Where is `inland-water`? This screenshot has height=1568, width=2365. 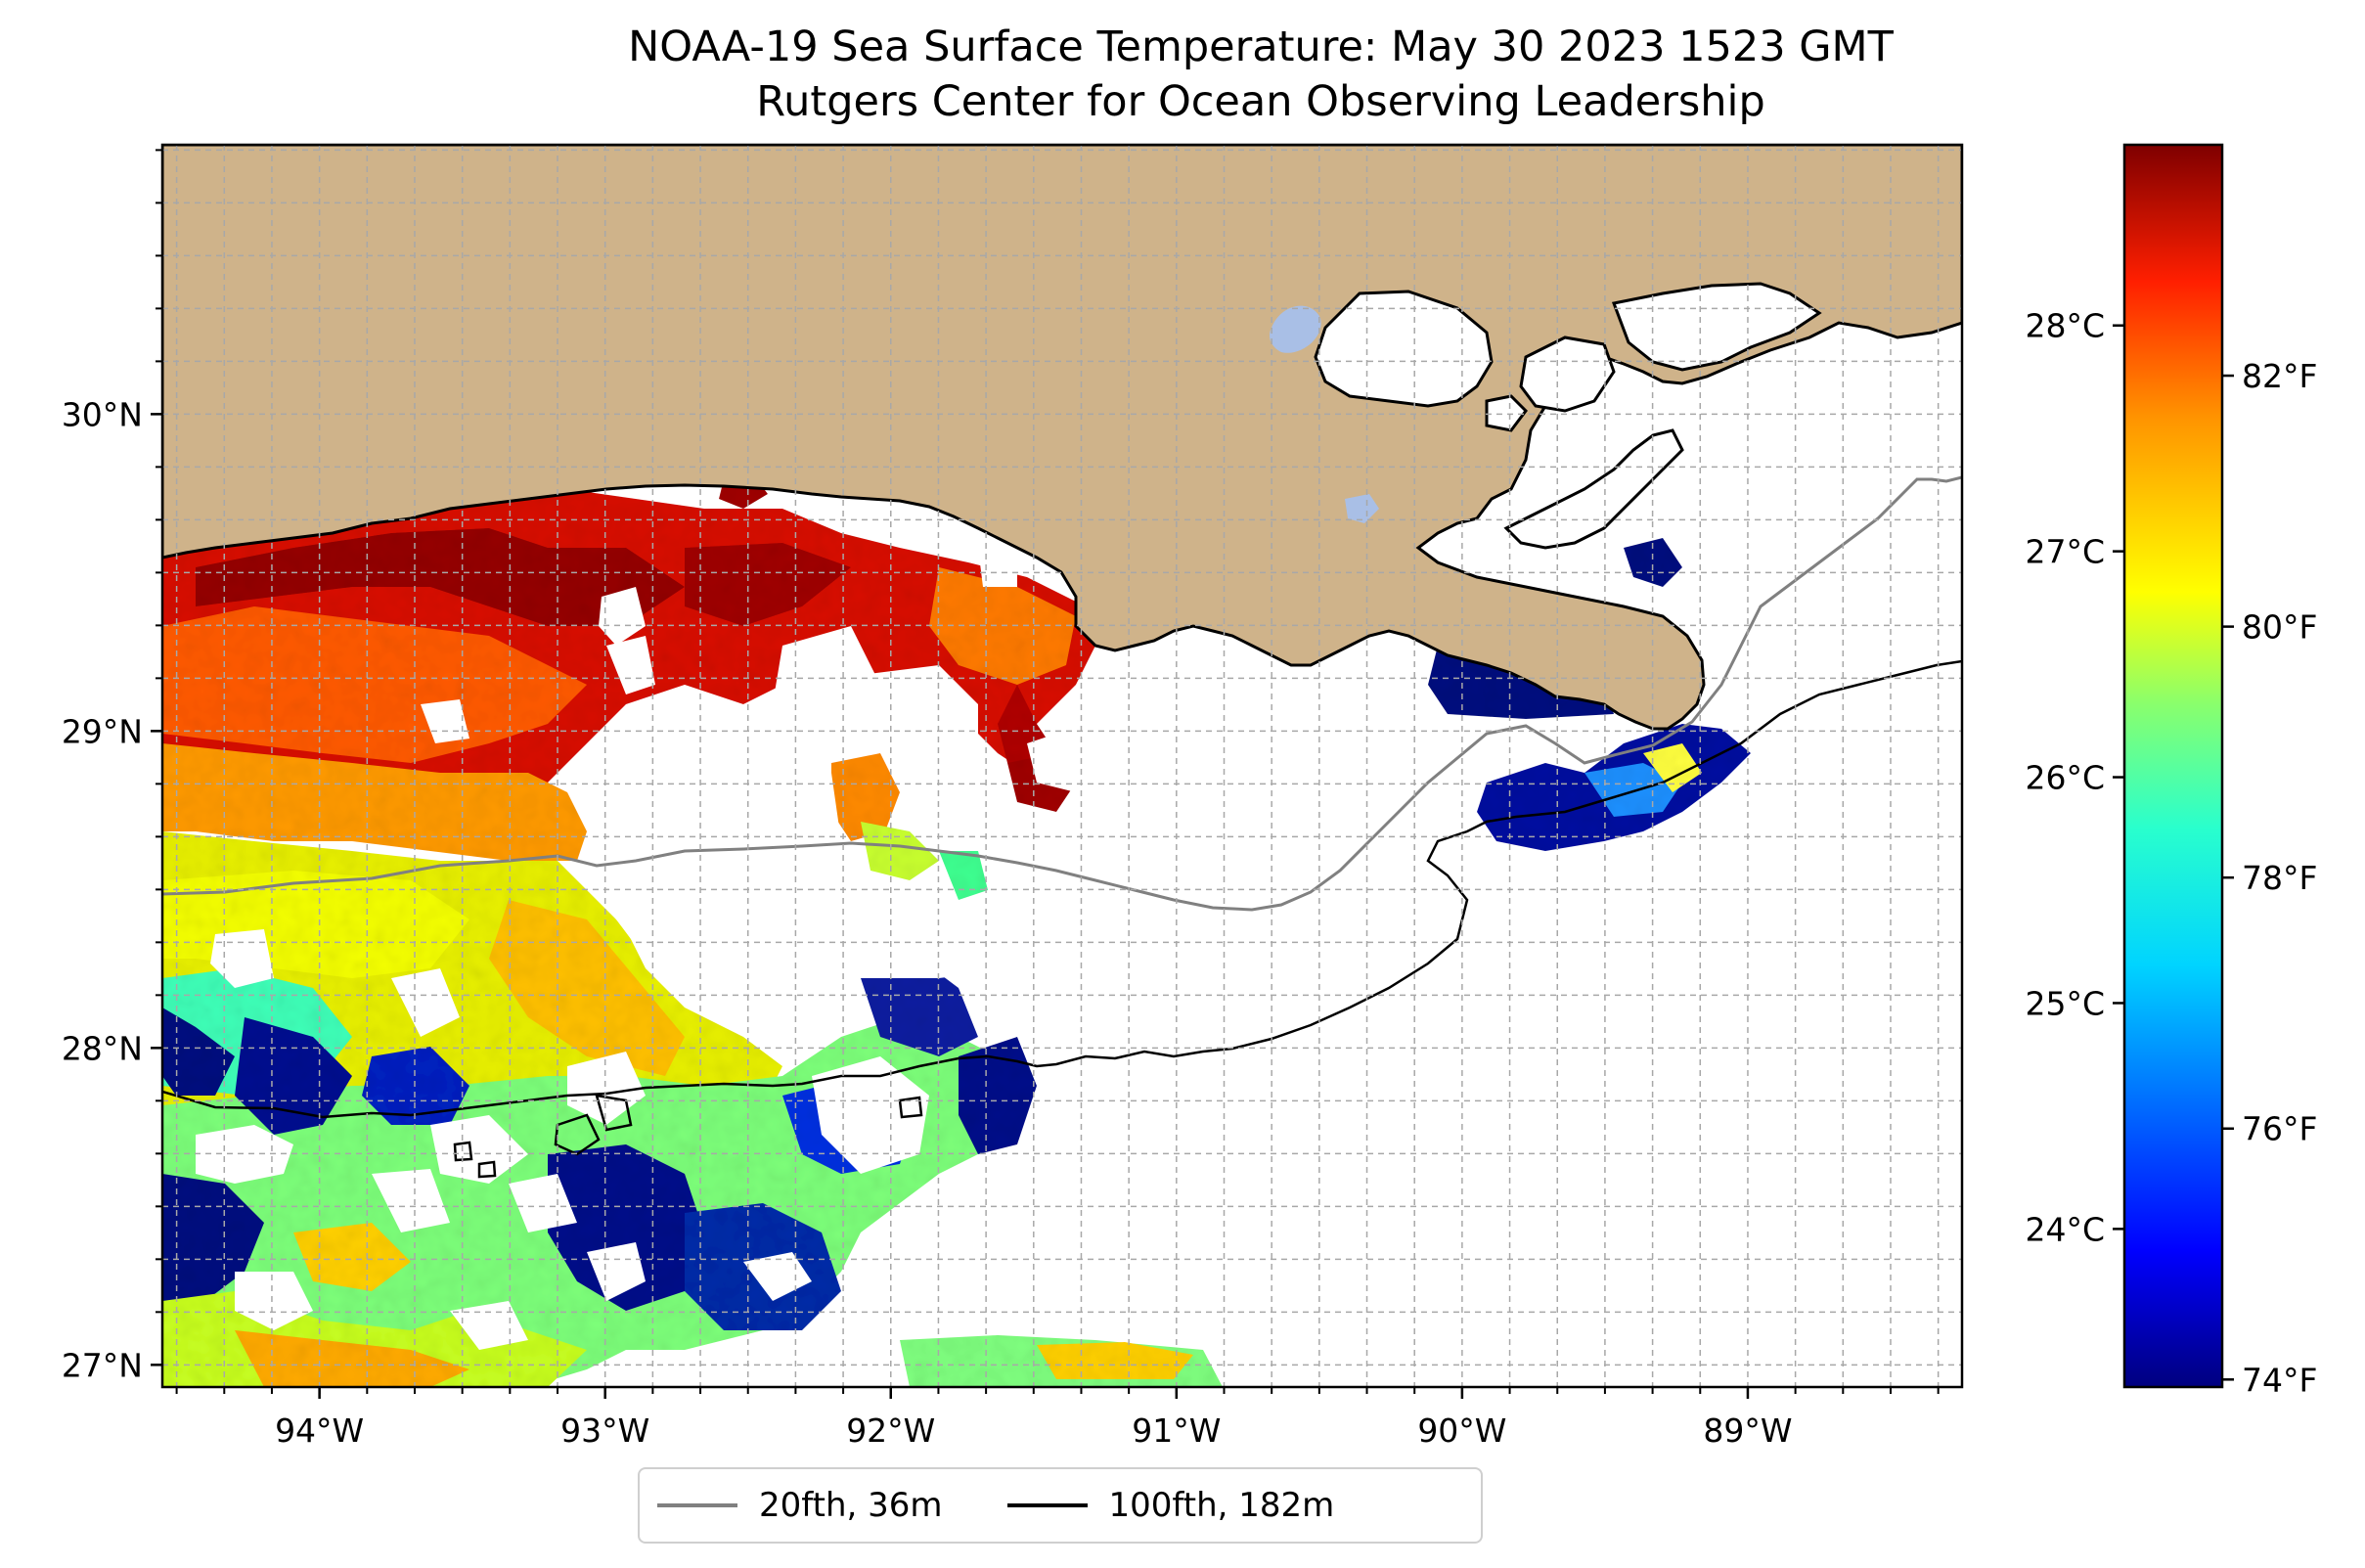 inland-water is located at coordinates (1568, 416).